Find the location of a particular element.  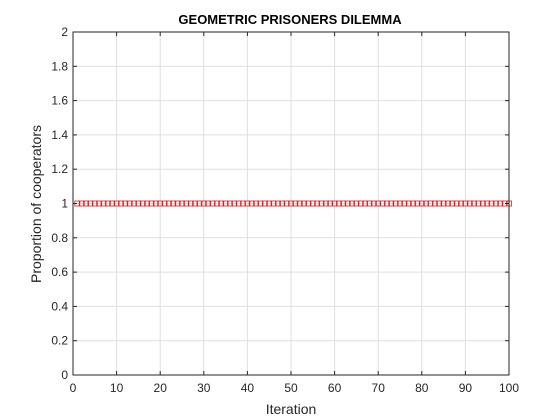

x-axis-label: Iteration is located at coordinates (291, 409).